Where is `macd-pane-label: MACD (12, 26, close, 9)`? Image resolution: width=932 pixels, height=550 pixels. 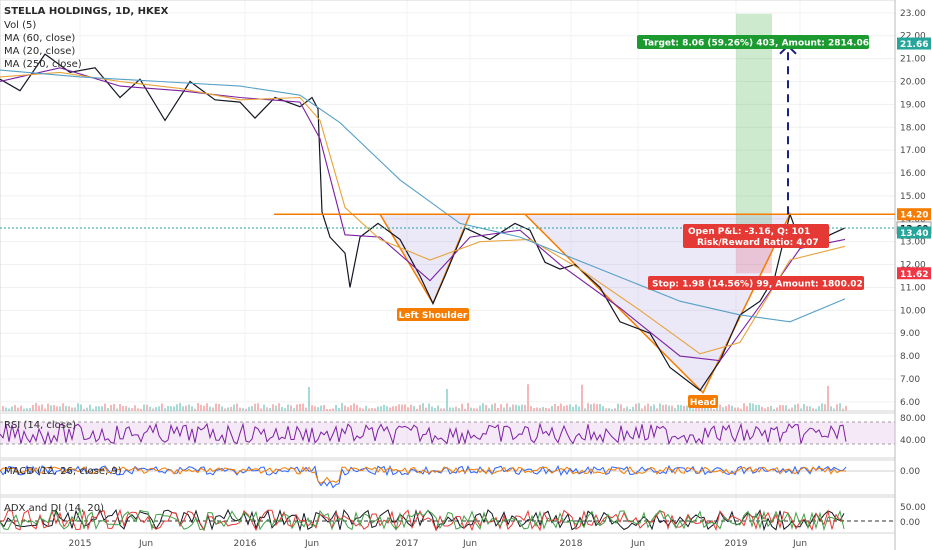 macd-pane-label: MACD (12, 26, close, 9) is located at coordinates (63, 471).